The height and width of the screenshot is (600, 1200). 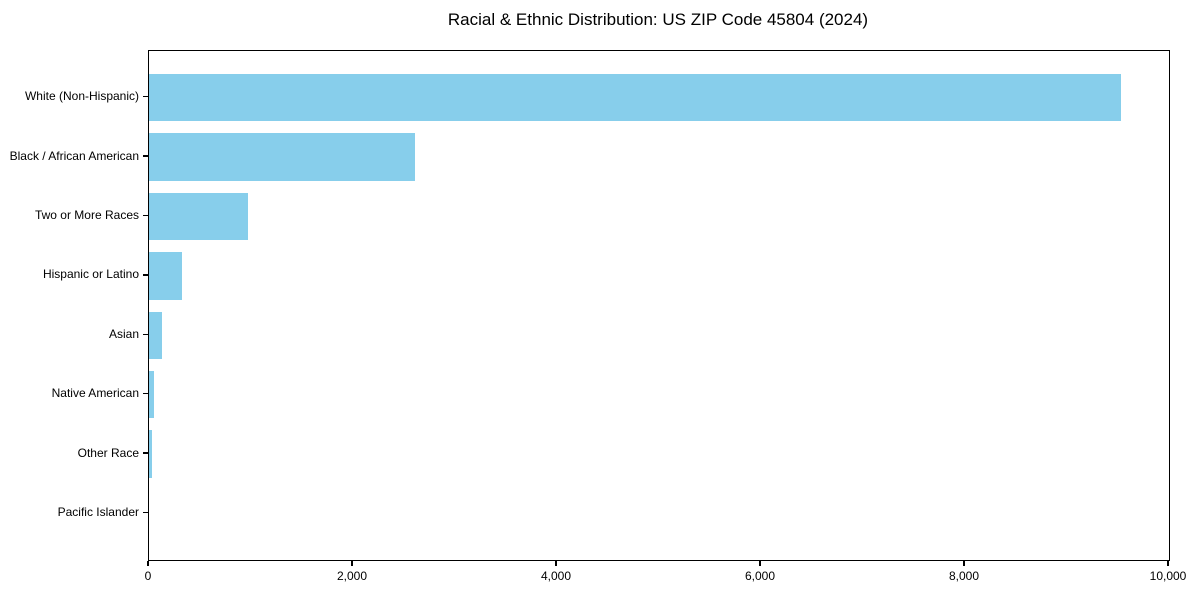 What do you see at coordinates (90, 274) in the screenshot?
I see `y-tick-label: Hispanic or Latino` at bounding box center [90, 274].